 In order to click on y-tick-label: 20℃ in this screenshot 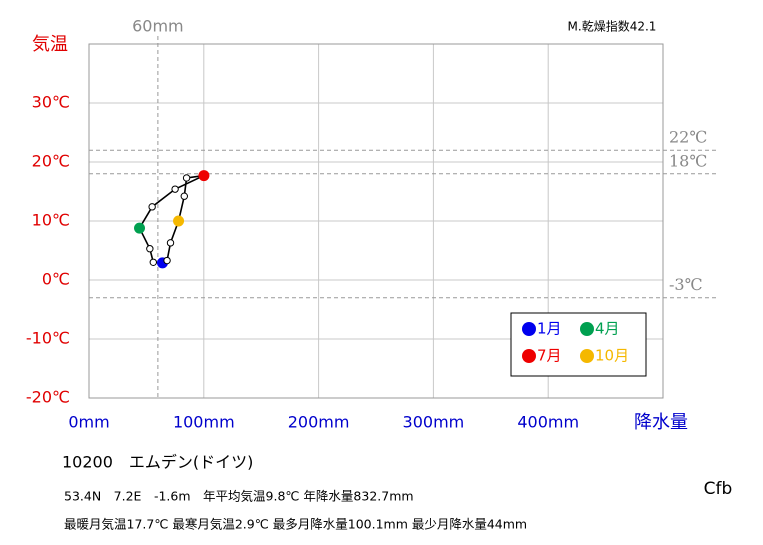, I will do `click(51, 161)`.